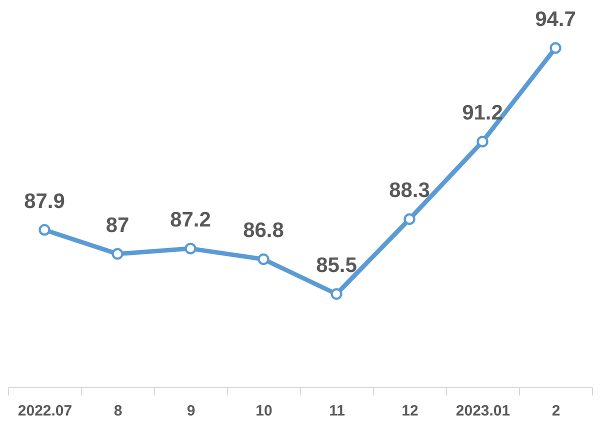 The width and height of the screenshot is (600, 437). Describe the element at coordinates (191, 411) in the screenshot. I see `x-tick-label: 9` at that location.